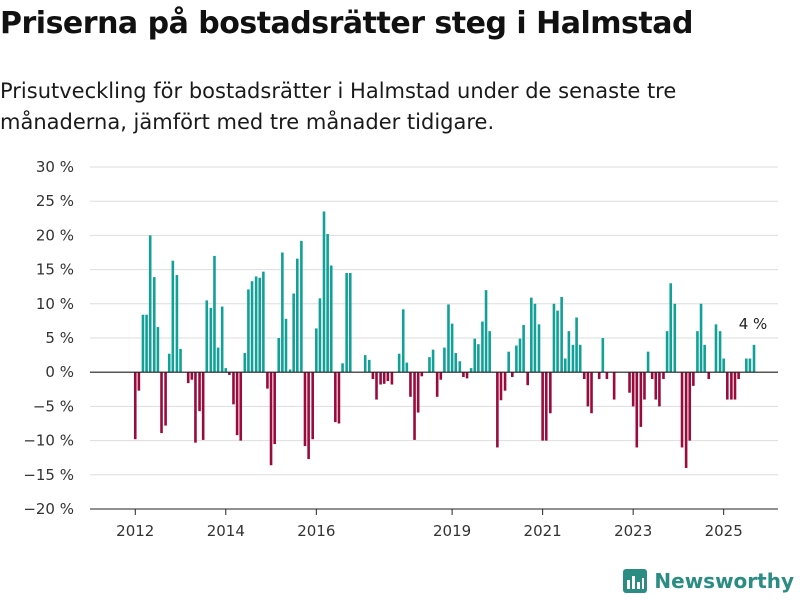 The image size is (800, 600). Describe the element at coordinates (543, 531) in the screenshot. I see `x-tick-label: 2021` at that location.